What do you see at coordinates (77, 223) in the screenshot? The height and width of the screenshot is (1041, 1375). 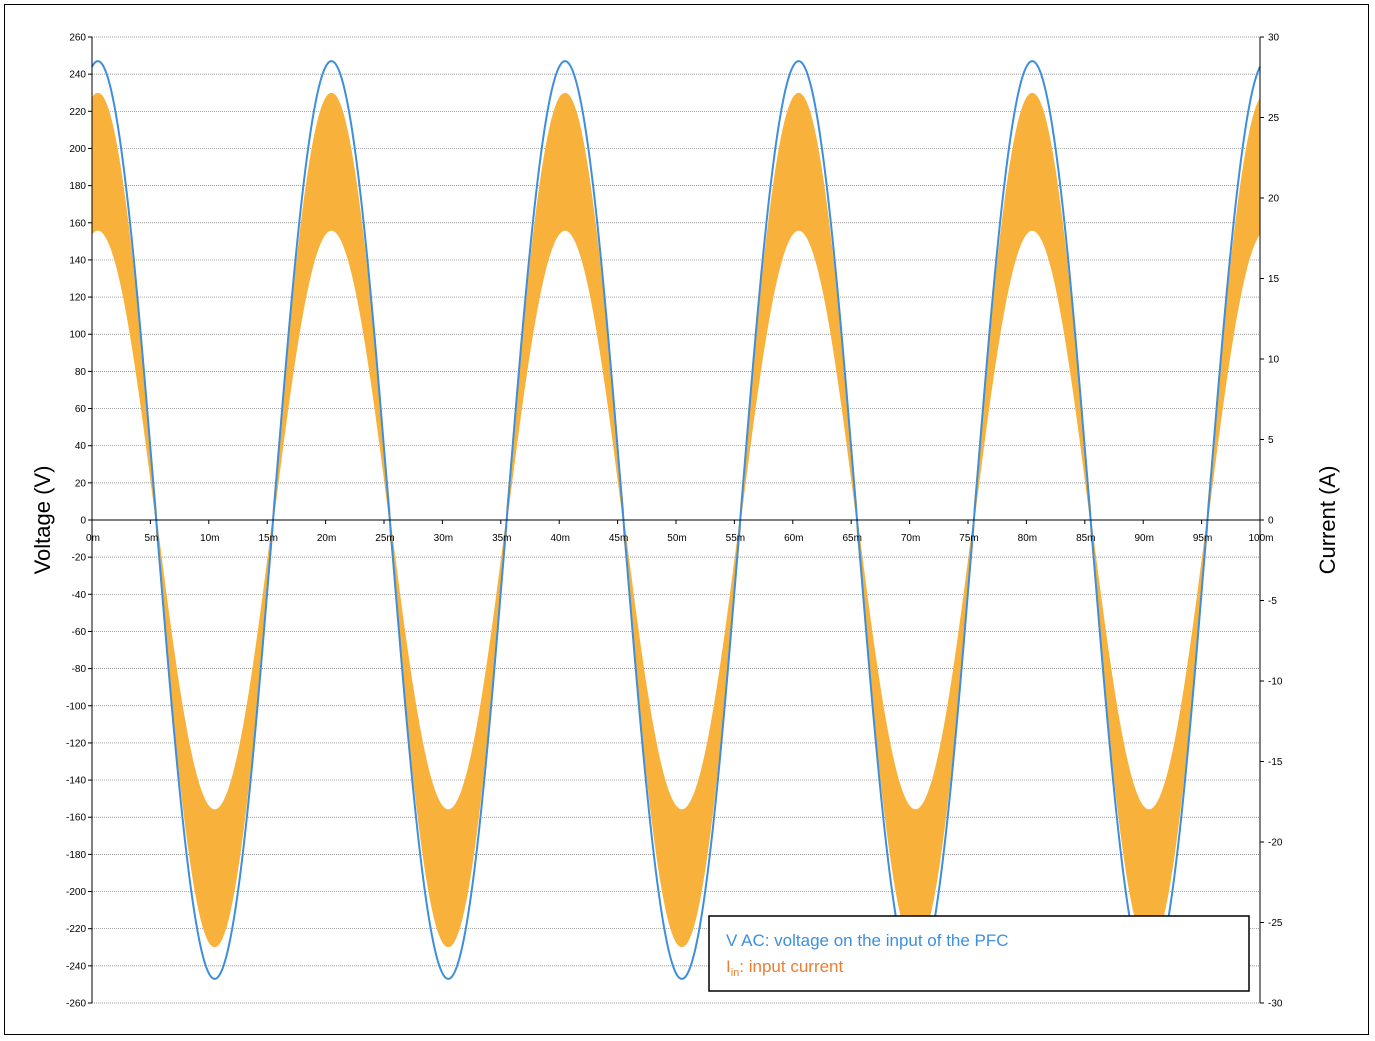 I see `y-tick-label: 160` at bounding box center [77, 223].